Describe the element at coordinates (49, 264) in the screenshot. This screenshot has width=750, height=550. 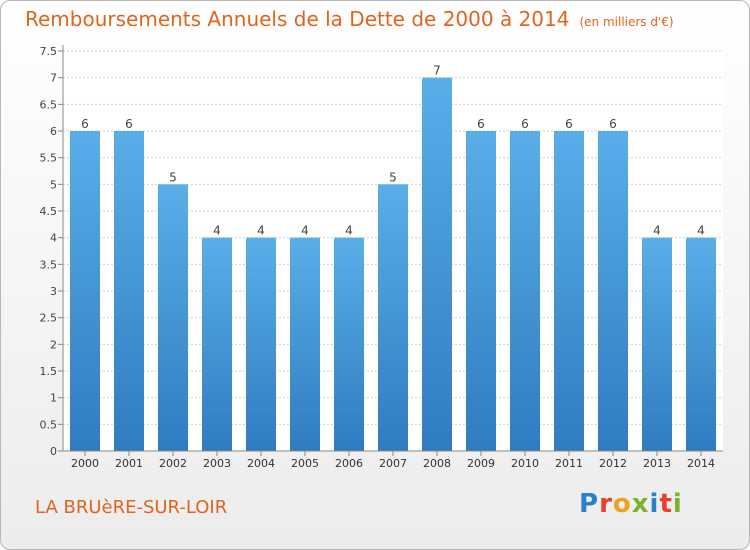
I see `y-tick-label: 3.5` at that location.